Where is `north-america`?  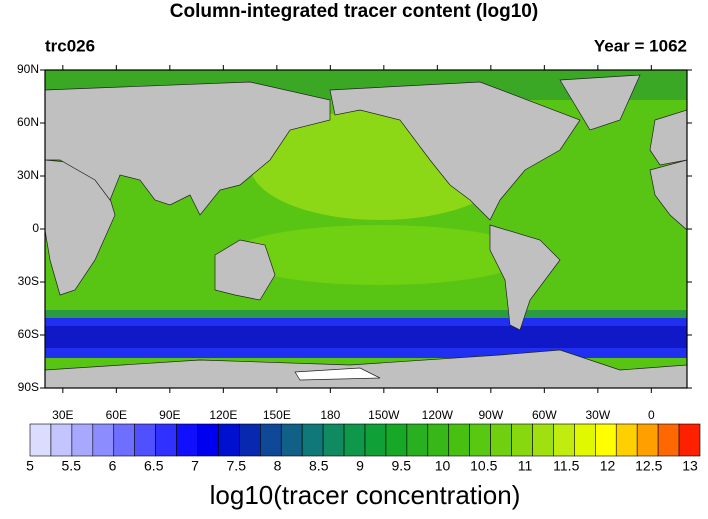
north-america is located at coordinates (455, 151).